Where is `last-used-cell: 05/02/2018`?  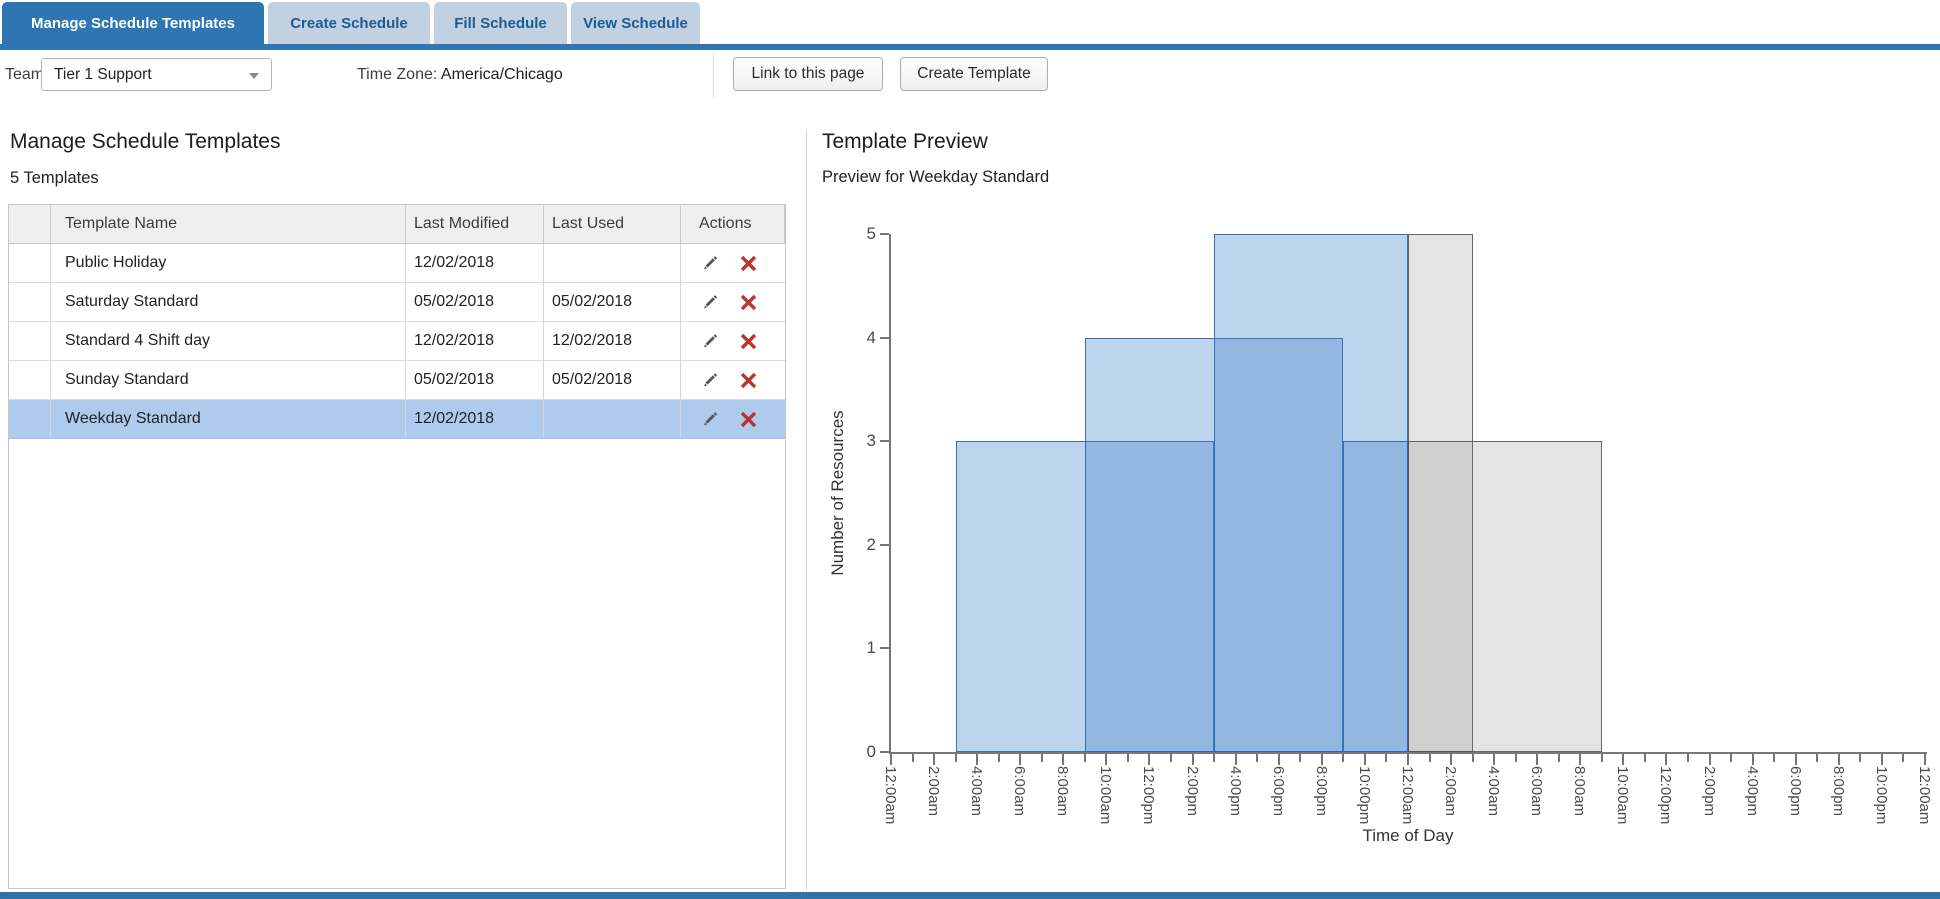
last-used-cell: 05/02/2018 is located at coordinates (612, 302).